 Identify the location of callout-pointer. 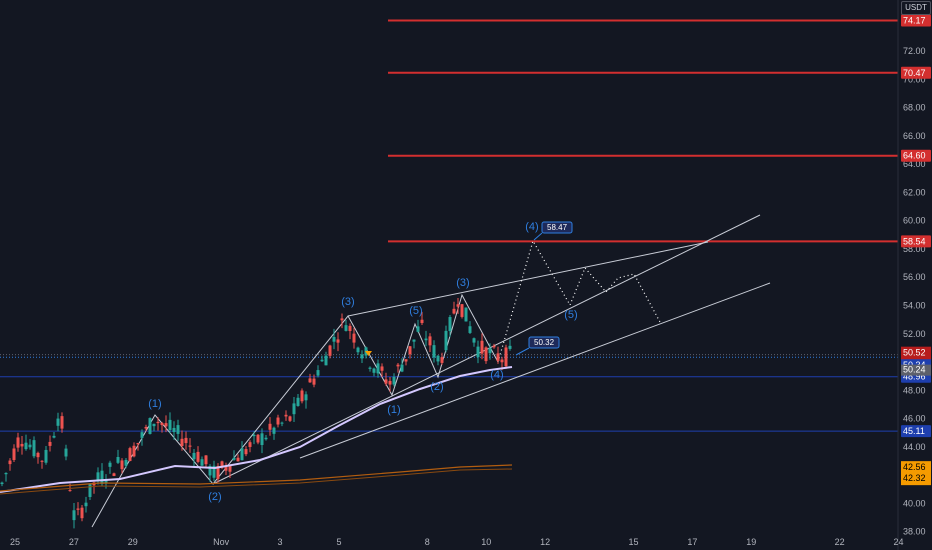
(522, 351).